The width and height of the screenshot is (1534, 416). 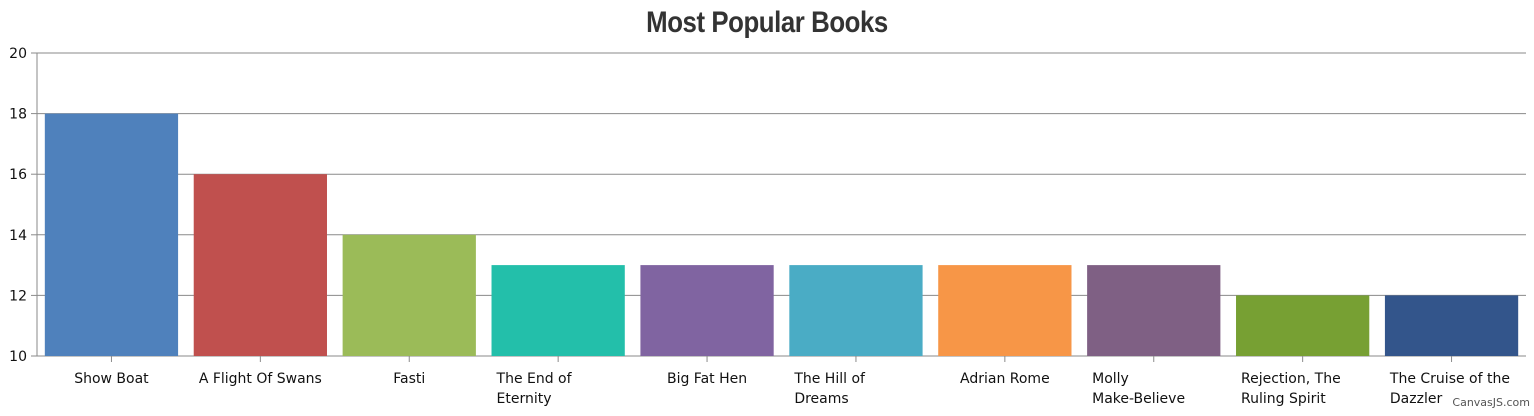 I want to click on y-tick-label: 16, so click(x=18, y=175).